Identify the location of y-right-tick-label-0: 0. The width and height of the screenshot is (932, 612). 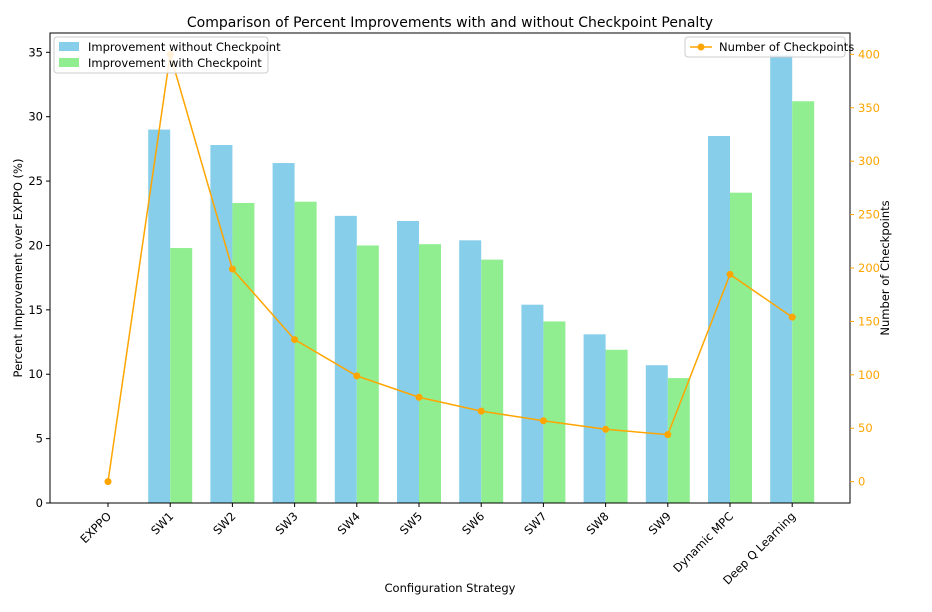
(861, 482).